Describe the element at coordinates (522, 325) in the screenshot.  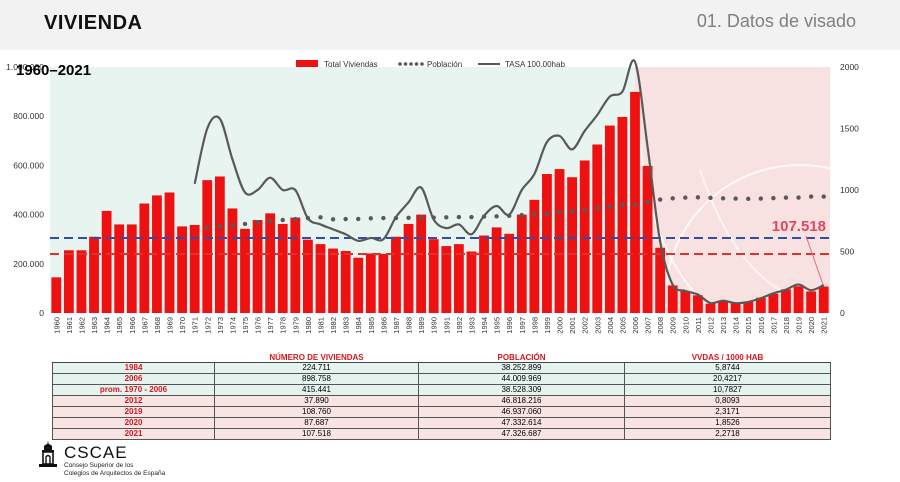
I see `x-tick-label: 1997` at that location.